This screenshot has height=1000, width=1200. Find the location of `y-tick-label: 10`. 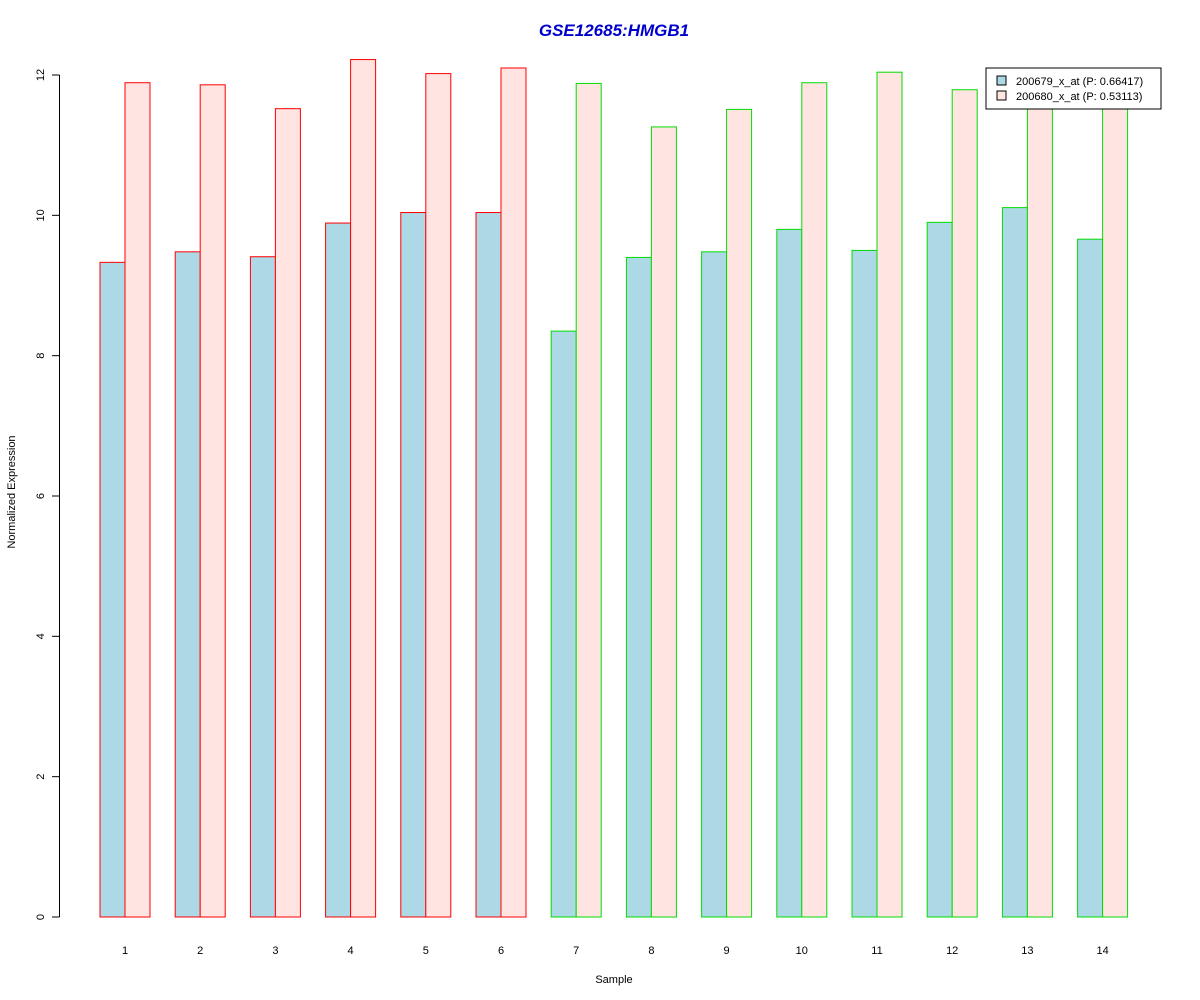

y-tick-label: 10 is located at coordinates (41, 215).